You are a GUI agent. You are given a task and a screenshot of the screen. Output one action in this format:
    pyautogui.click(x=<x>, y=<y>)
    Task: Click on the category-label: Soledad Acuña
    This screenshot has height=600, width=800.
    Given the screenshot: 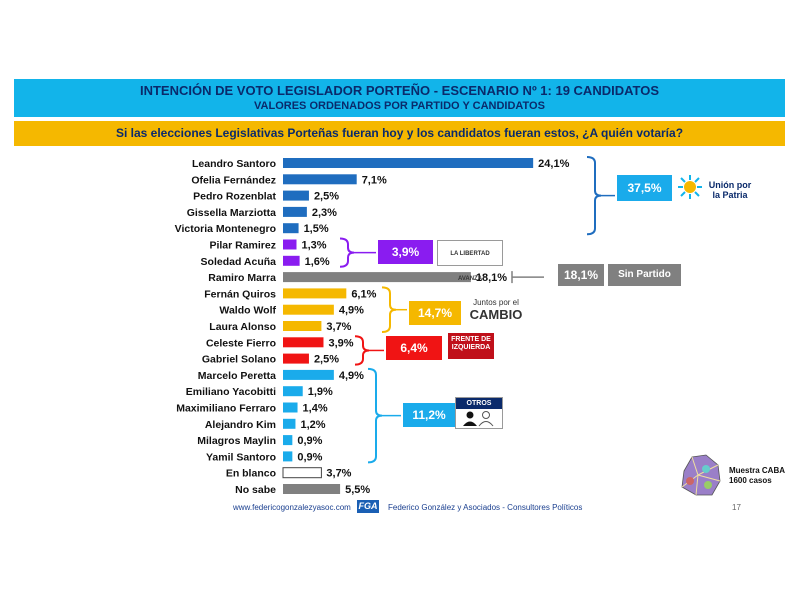 What is the action you would take?
    pyautogui.click(x=239, y=262)
    